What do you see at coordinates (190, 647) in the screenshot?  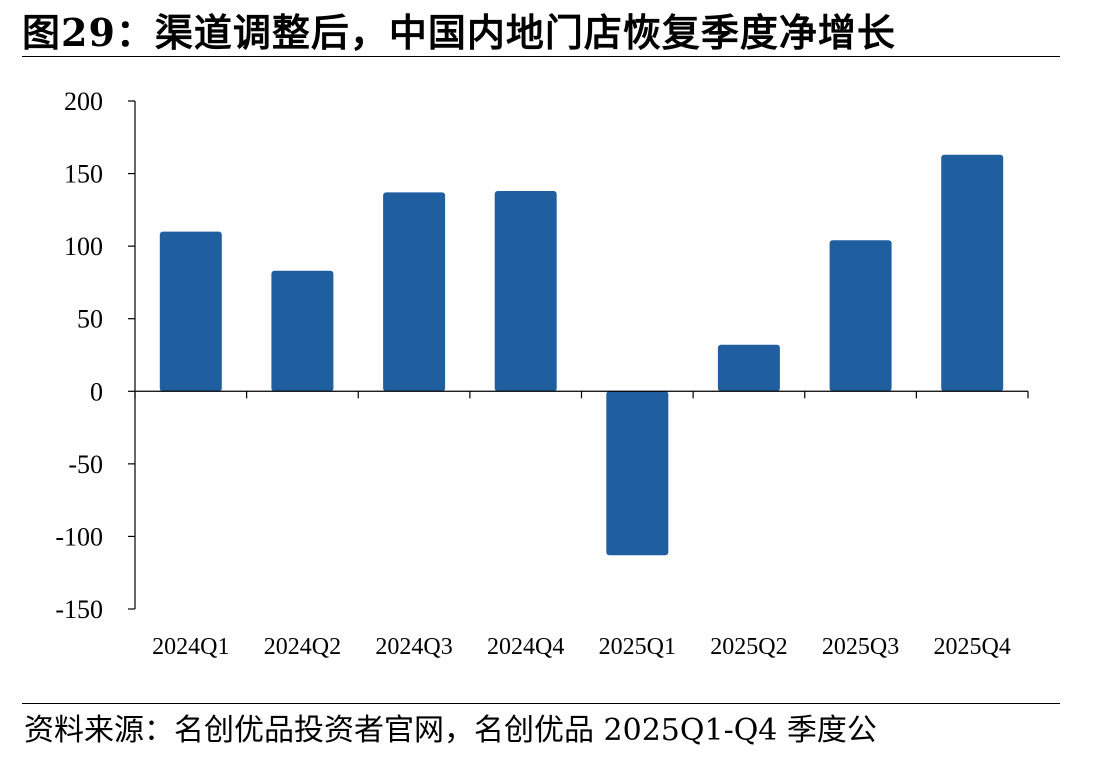 I see `x-tick-label: 2024Q1` at bounding box center [190, 647].